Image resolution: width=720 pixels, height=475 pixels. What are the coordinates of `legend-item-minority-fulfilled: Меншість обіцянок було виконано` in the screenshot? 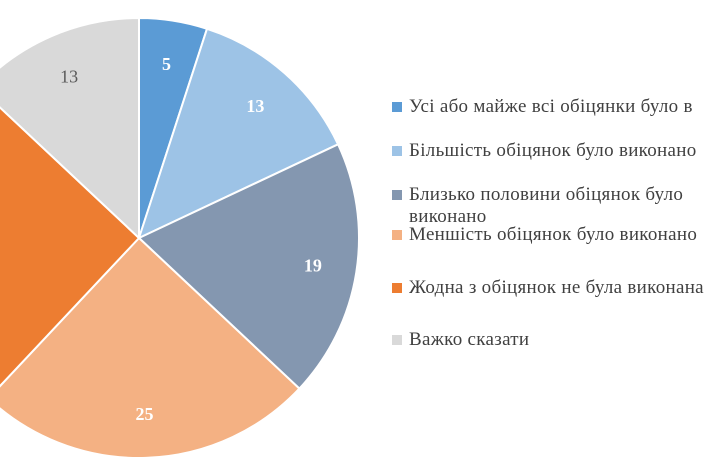 It's located at (556, 246).